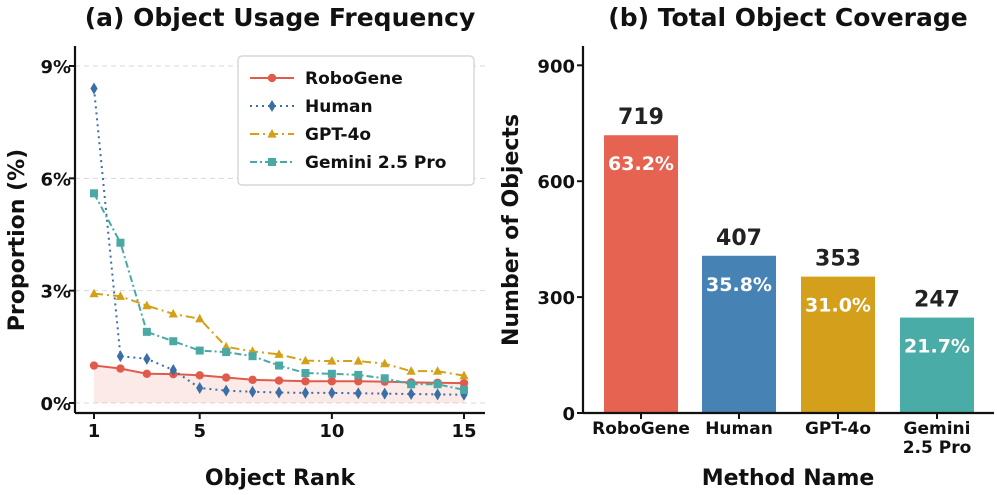 Image resolution: width=997 pixels, height=495 pixels. What do you see at coordinates (280, 17) in the screenshot?
I see `chart-a-title: (a) Object Usage Frequency` at bounding box center [280, 17].